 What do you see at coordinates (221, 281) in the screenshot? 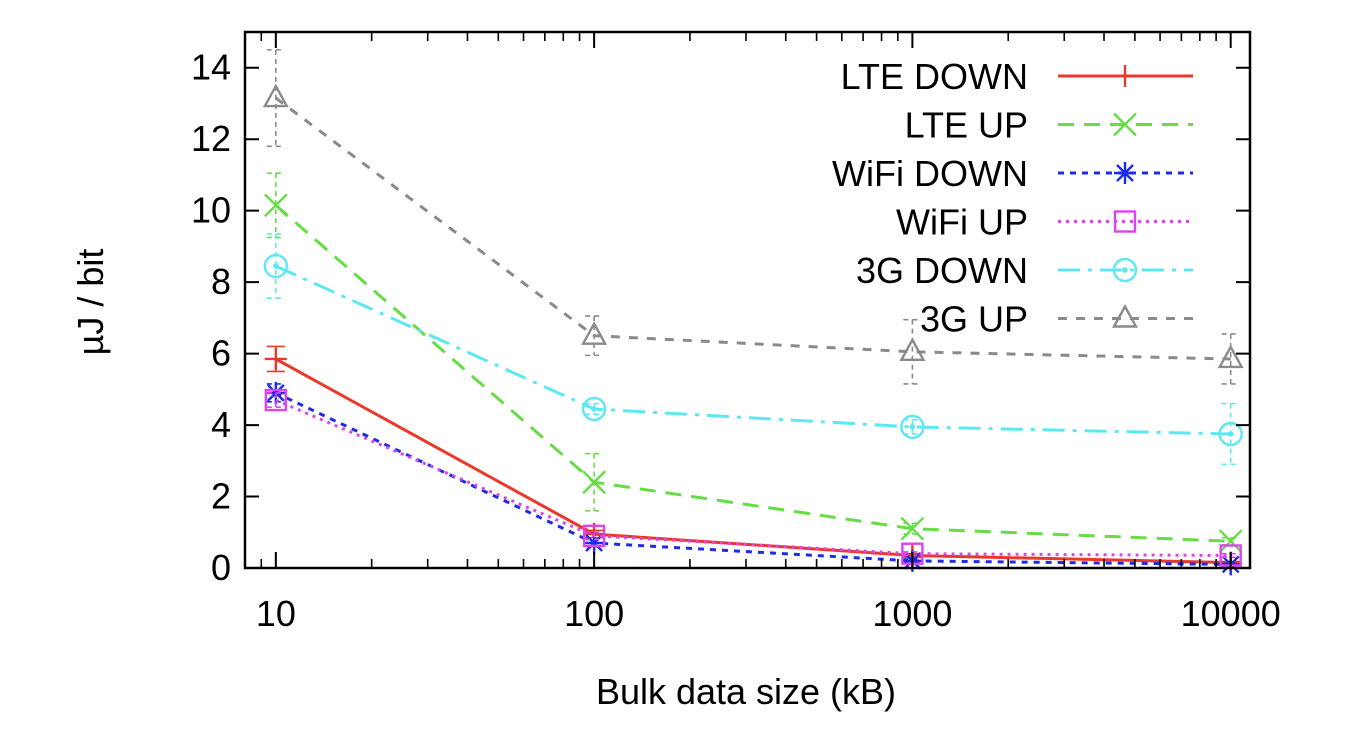
I see `y-tick-label: 8` at bounding box center [221, 281].